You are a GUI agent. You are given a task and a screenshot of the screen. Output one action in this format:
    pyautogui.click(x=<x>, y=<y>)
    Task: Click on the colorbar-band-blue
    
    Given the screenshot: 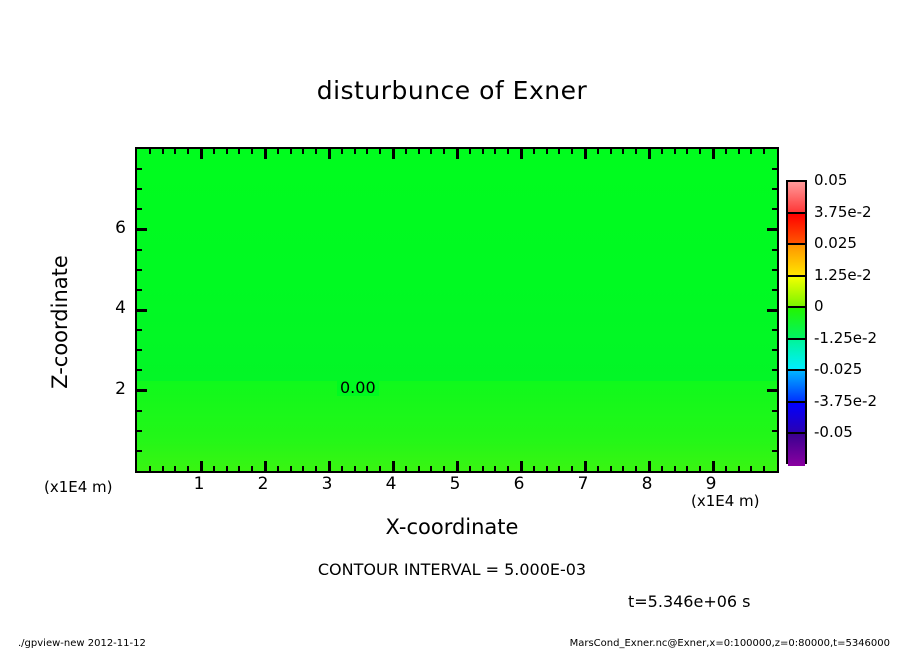 What is the action you would take?
    pyautogui.click(x=796, y=418)
    